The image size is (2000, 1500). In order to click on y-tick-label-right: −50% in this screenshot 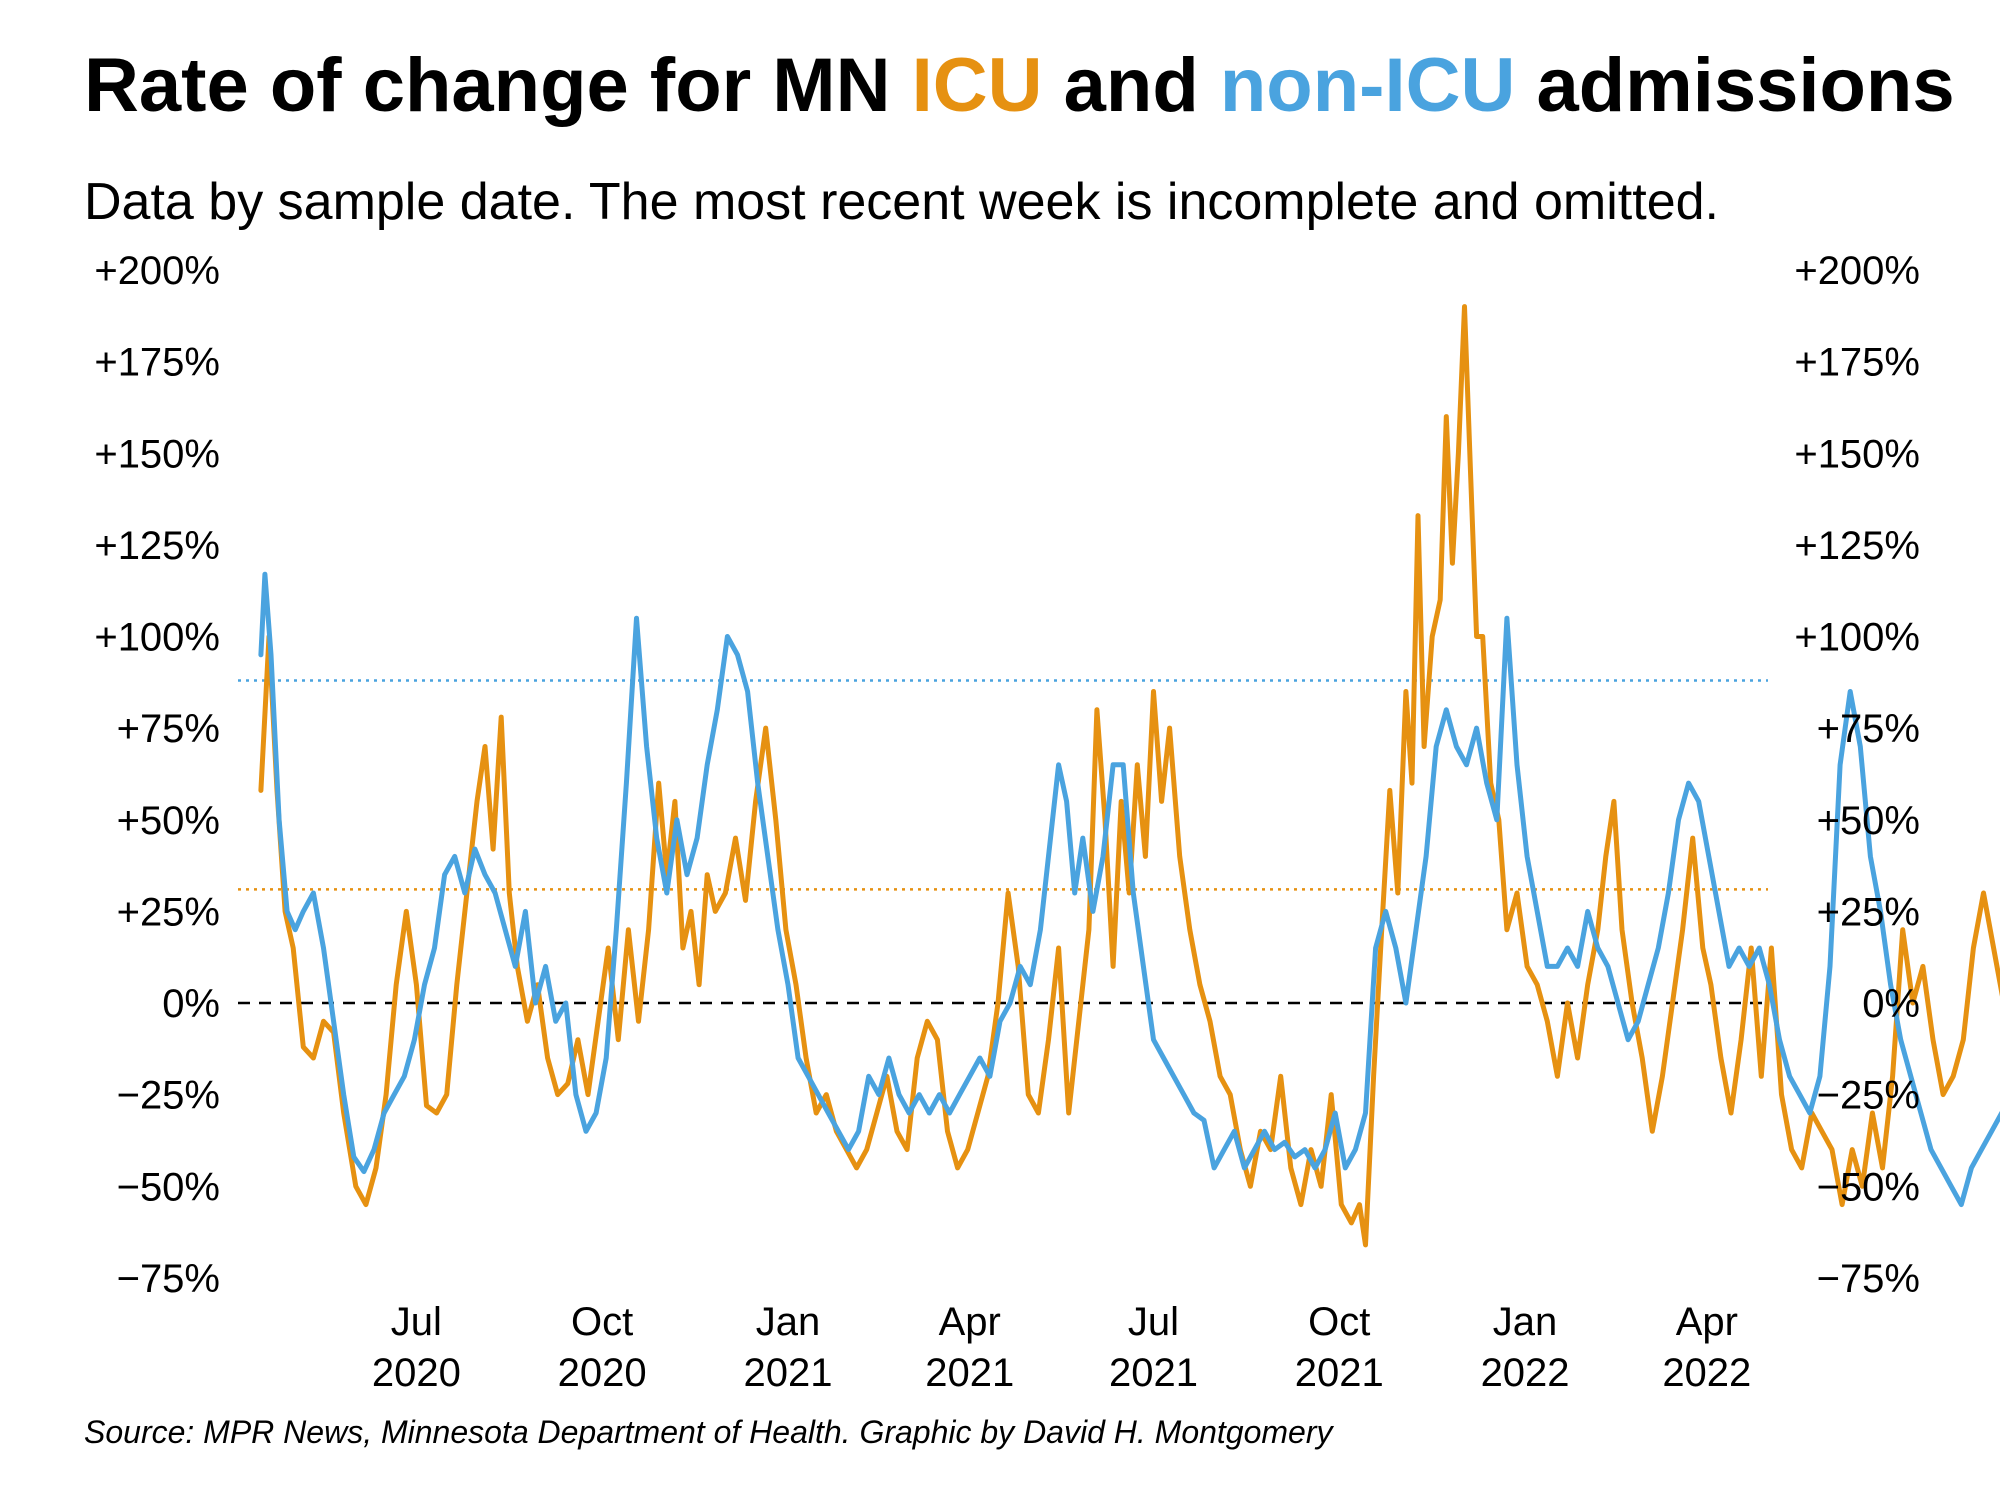, I will do `click(1868, 1187)`.